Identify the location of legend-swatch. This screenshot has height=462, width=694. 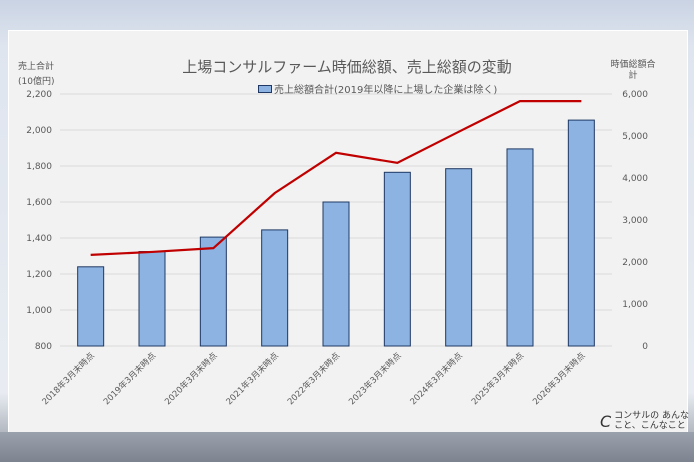
(265, 88).